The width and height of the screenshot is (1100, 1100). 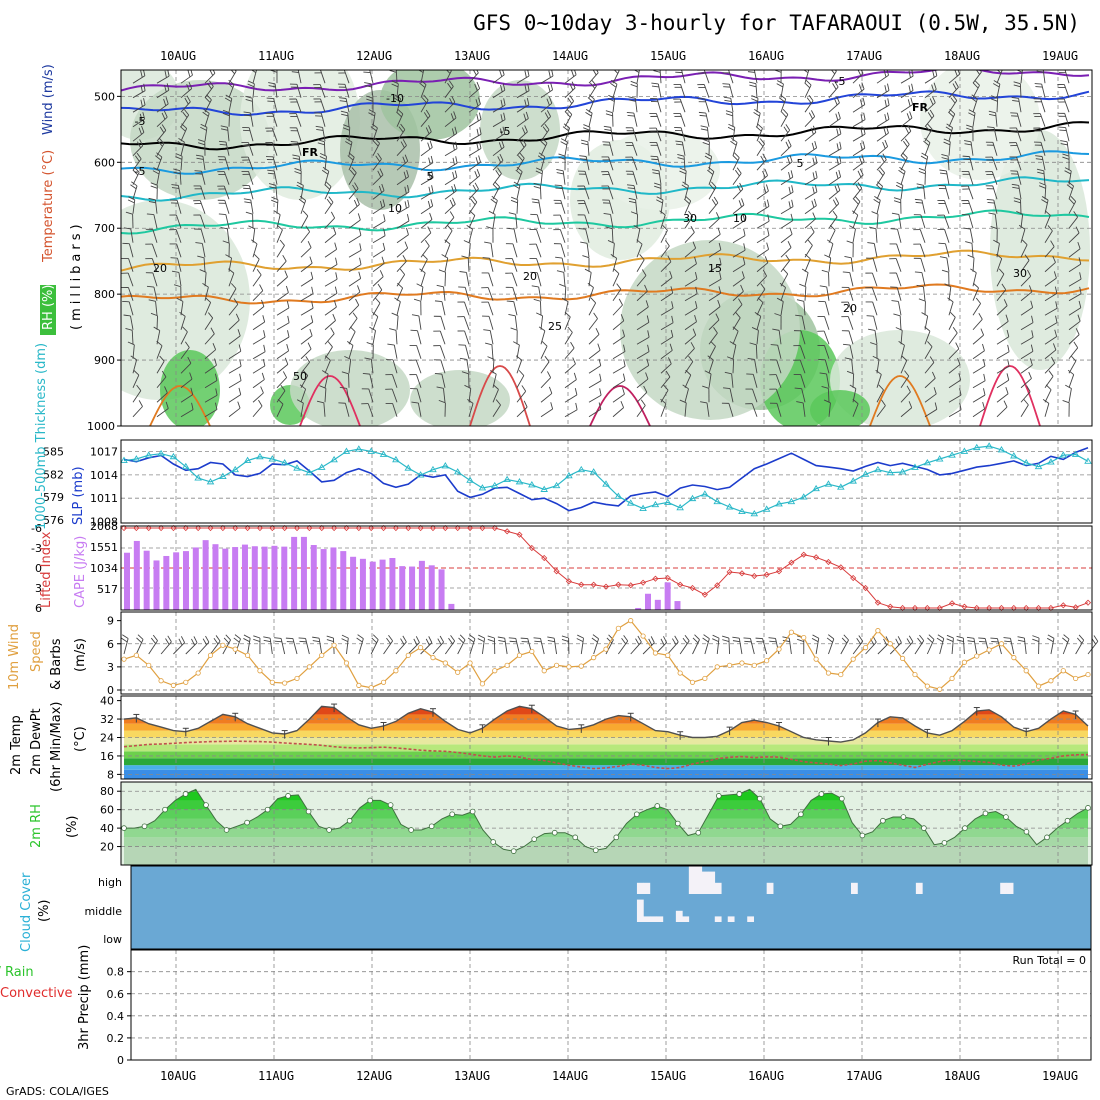 I want to click on thickness-marker, so click(x=247, y=460).